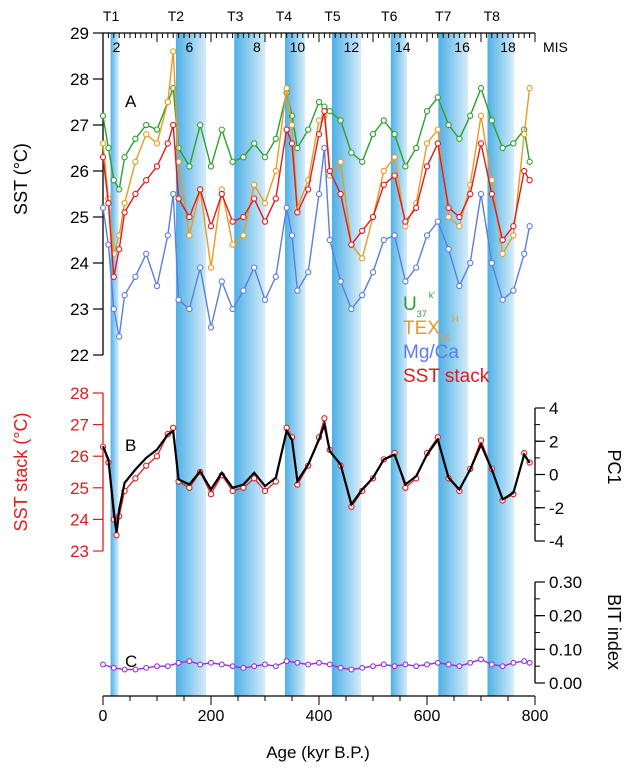  I want to click on y-tick-label: 23, so click(79, 309).